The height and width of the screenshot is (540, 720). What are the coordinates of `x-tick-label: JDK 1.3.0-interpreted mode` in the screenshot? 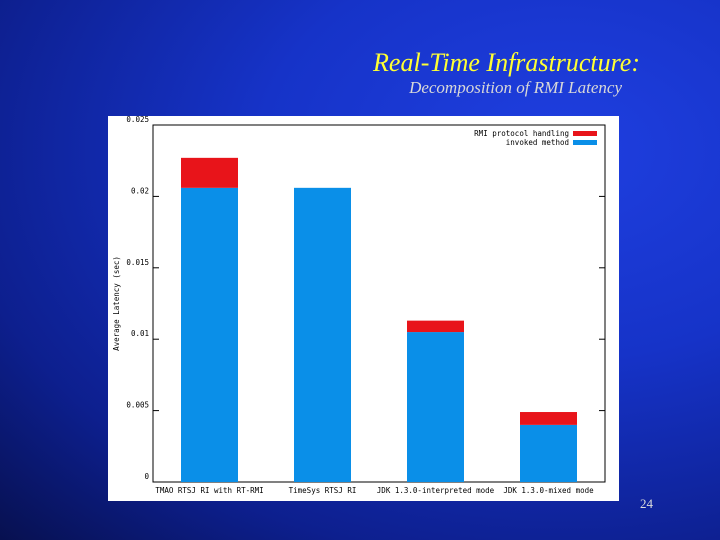 It's located at (436, 490).